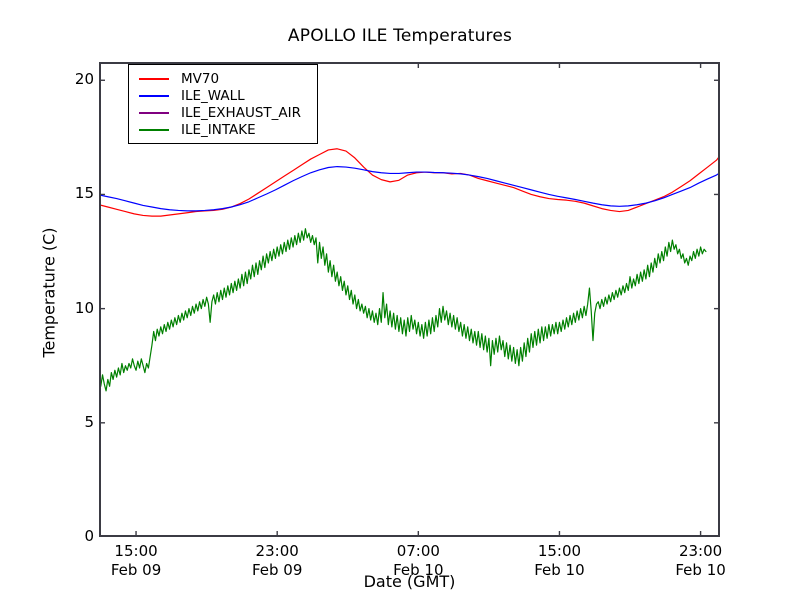 This screenshot has width=800, height=600. I want to click on legend-label: ILE_WALL, so click(213, 95).